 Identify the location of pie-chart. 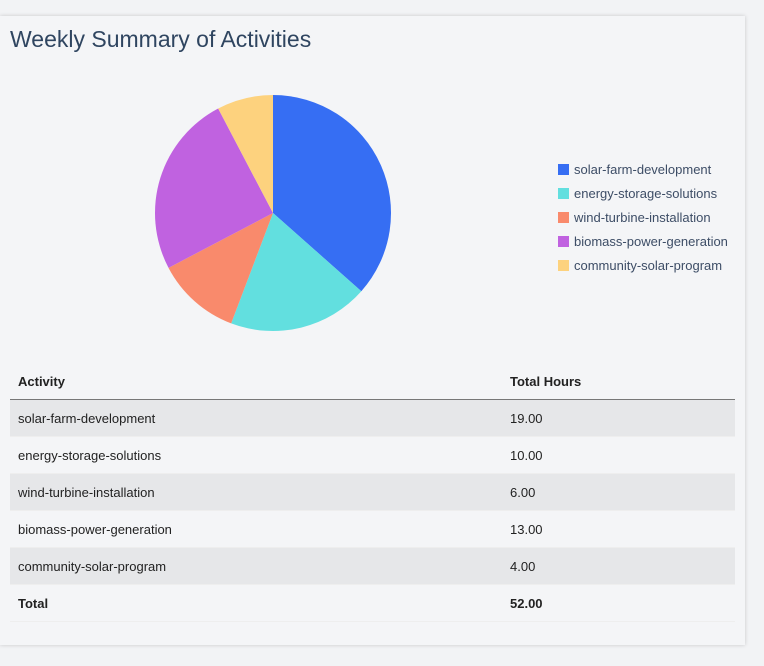
(272, 213).